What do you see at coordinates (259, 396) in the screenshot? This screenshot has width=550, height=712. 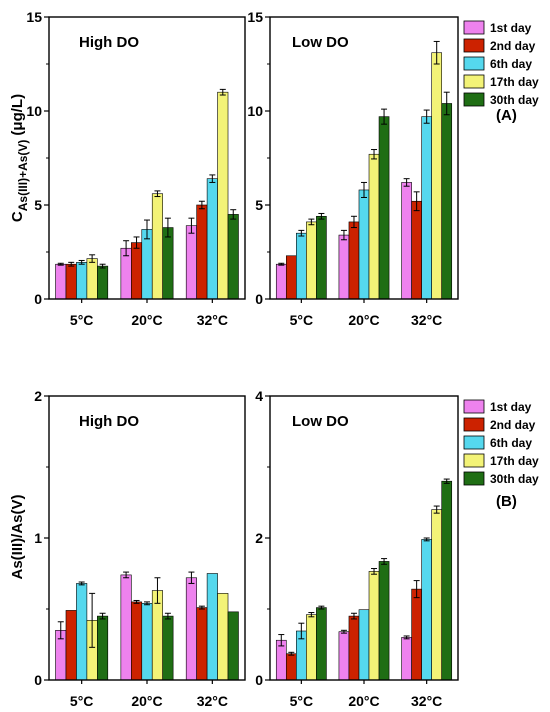 I see `y-tick-label: 4` at bounding box center [259, 396].